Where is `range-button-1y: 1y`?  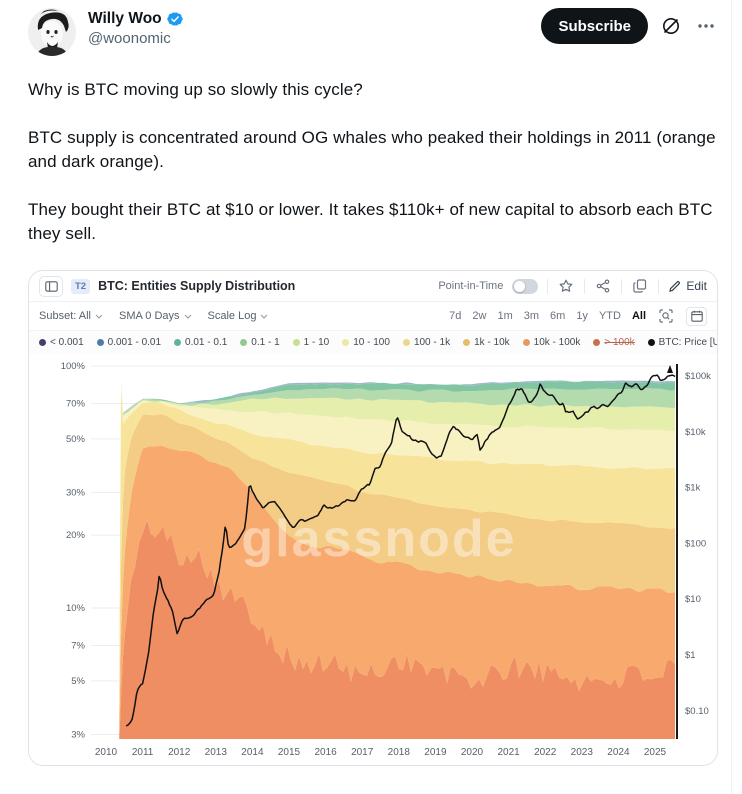 range-button-1y: 1y is located at coordinates (582, 316).